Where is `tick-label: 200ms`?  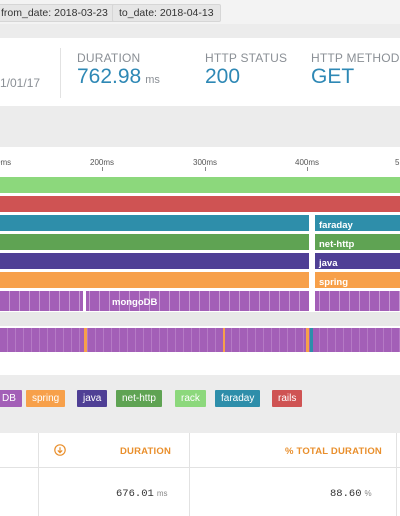
tick-label: 200ms is located at coordinates (102, 162).